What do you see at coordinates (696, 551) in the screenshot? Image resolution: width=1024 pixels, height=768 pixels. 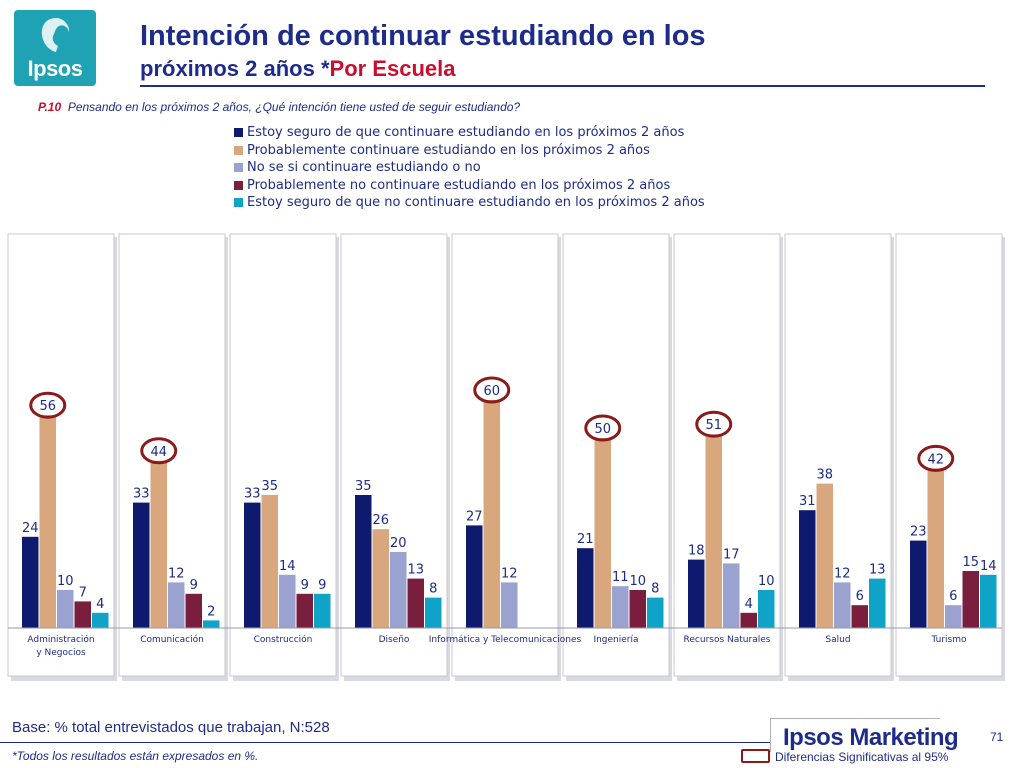 I see `data-label: 18` at bounding box center [696, 551].